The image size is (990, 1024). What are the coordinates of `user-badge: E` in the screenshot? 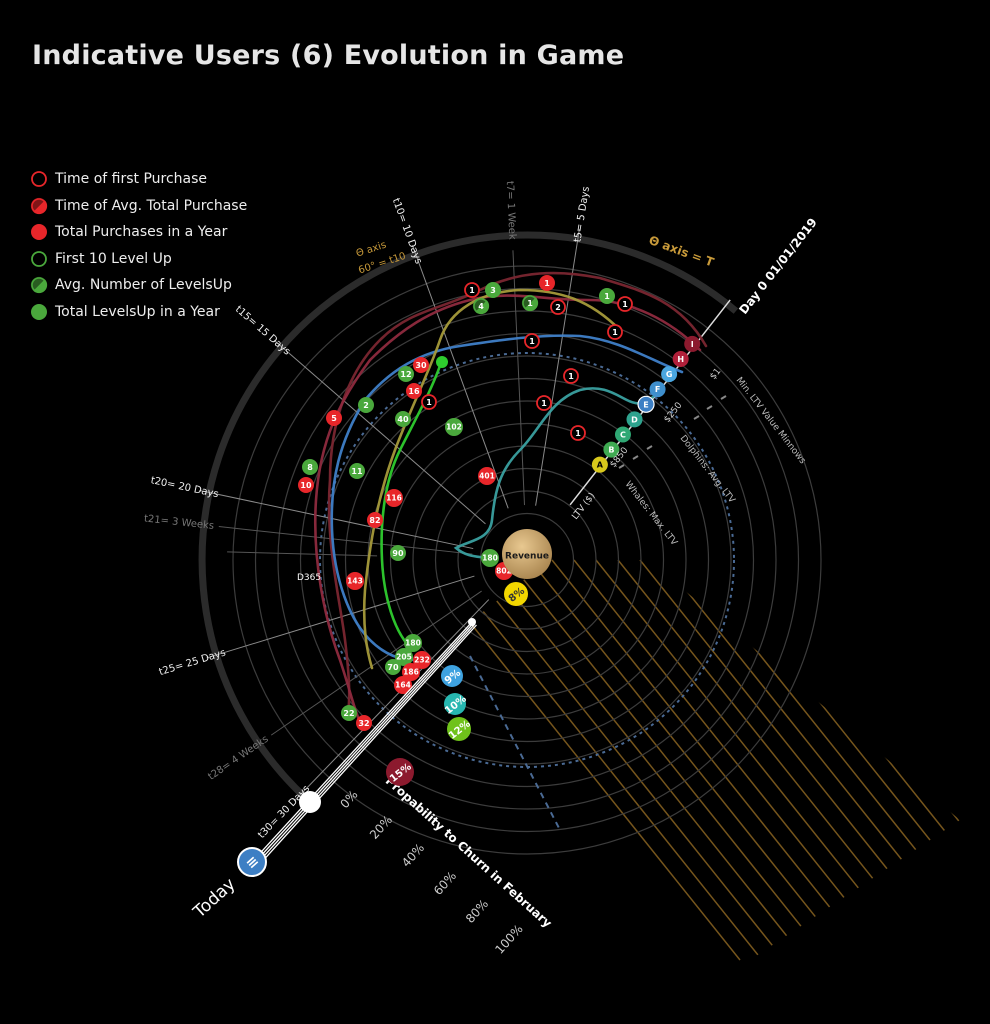 It's located at (646, 404).